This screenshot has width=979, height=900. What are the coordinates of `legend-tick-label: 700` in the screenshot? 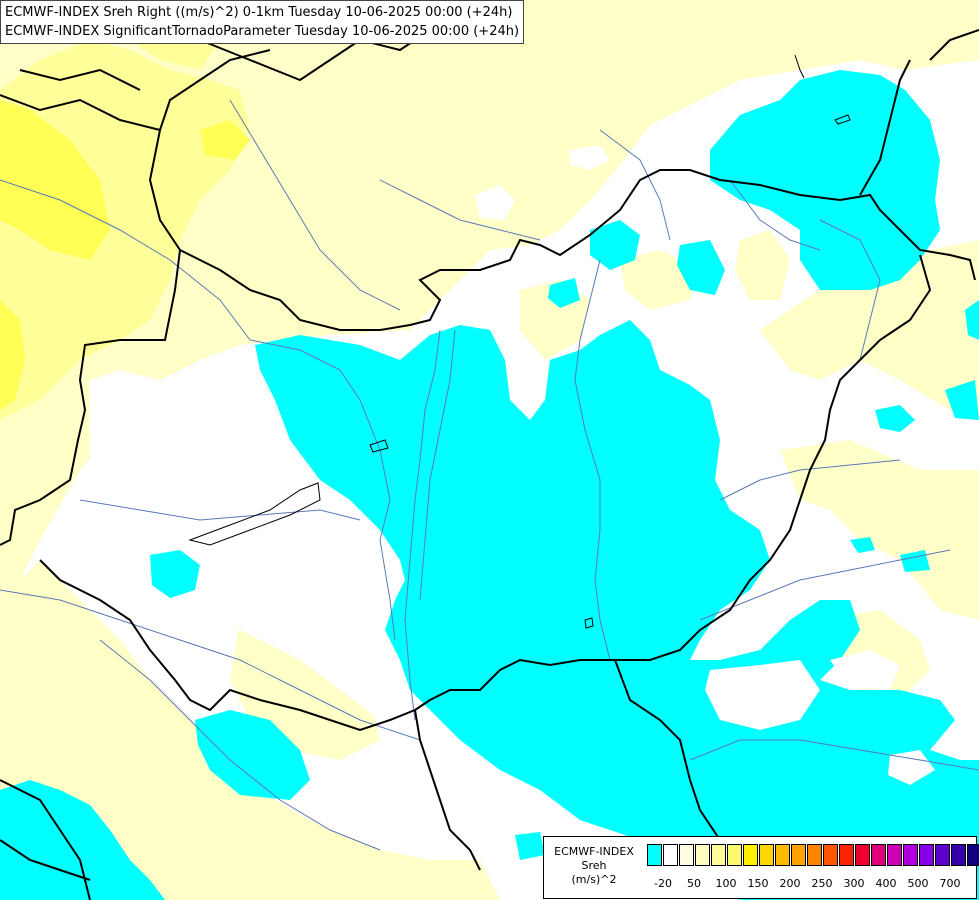 It's located at (950, 883).